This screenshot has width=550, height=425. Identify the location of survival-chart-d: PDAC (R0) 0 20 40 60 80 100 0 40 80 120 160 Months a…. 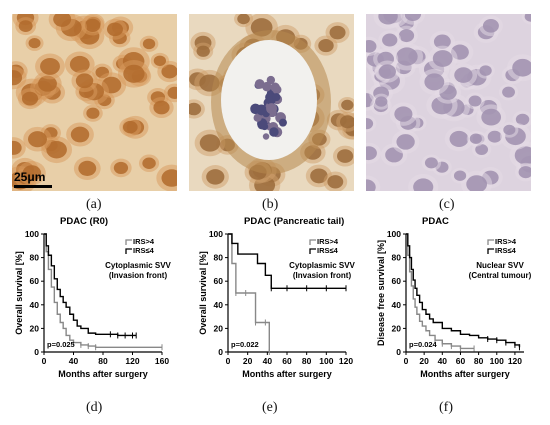
(91, 304).